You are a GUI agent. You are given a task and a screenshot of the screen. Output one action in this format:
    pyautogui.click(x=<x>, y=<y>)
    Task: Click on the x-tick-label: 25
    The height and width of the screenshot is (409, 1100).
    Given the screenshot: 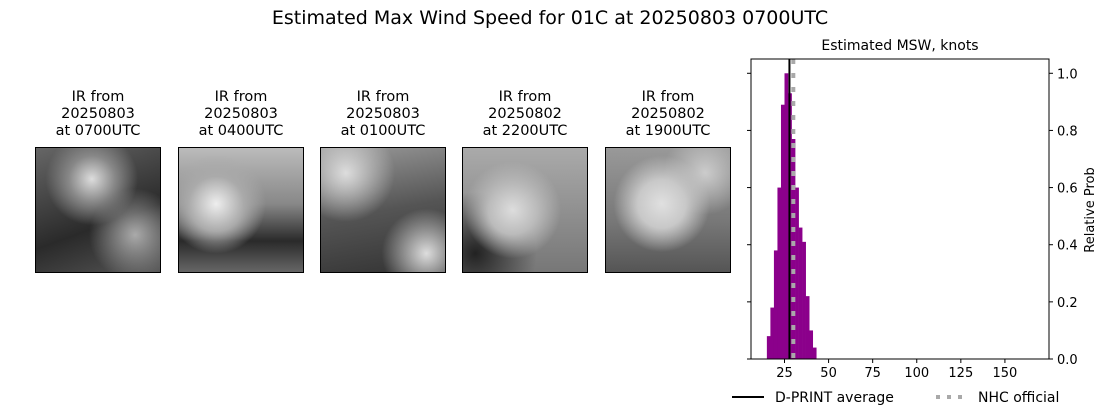 What is the action you would take?
    pyautogui.click(x=784, y=373)
    